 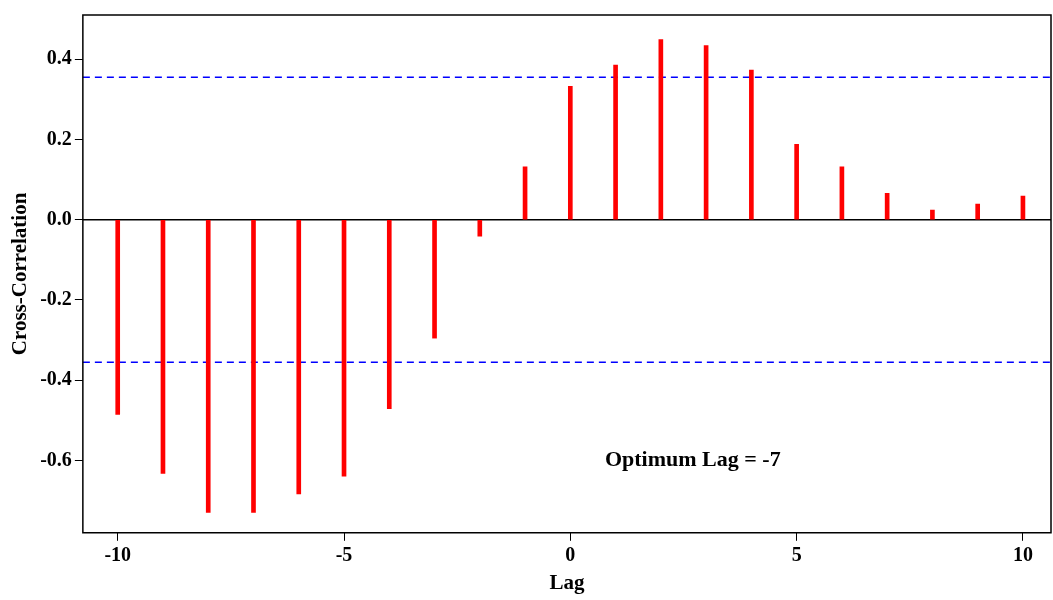 What do you see at coordinates (1022, 553) in the screenshot?
I see `x-tick-label: 10` at bounding box center [1022, 553].